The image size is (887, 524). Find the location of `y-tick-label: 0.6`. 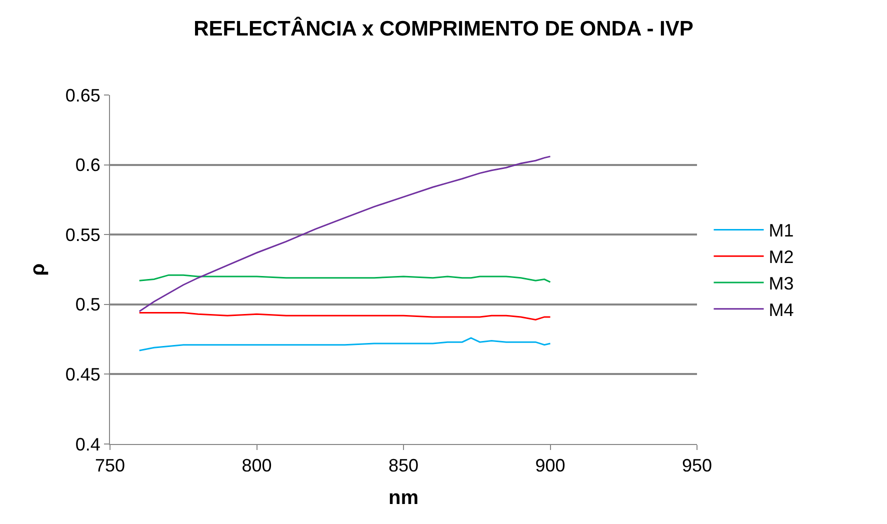

y-tick-label: 0.6 is located at coordinates (87, 165).